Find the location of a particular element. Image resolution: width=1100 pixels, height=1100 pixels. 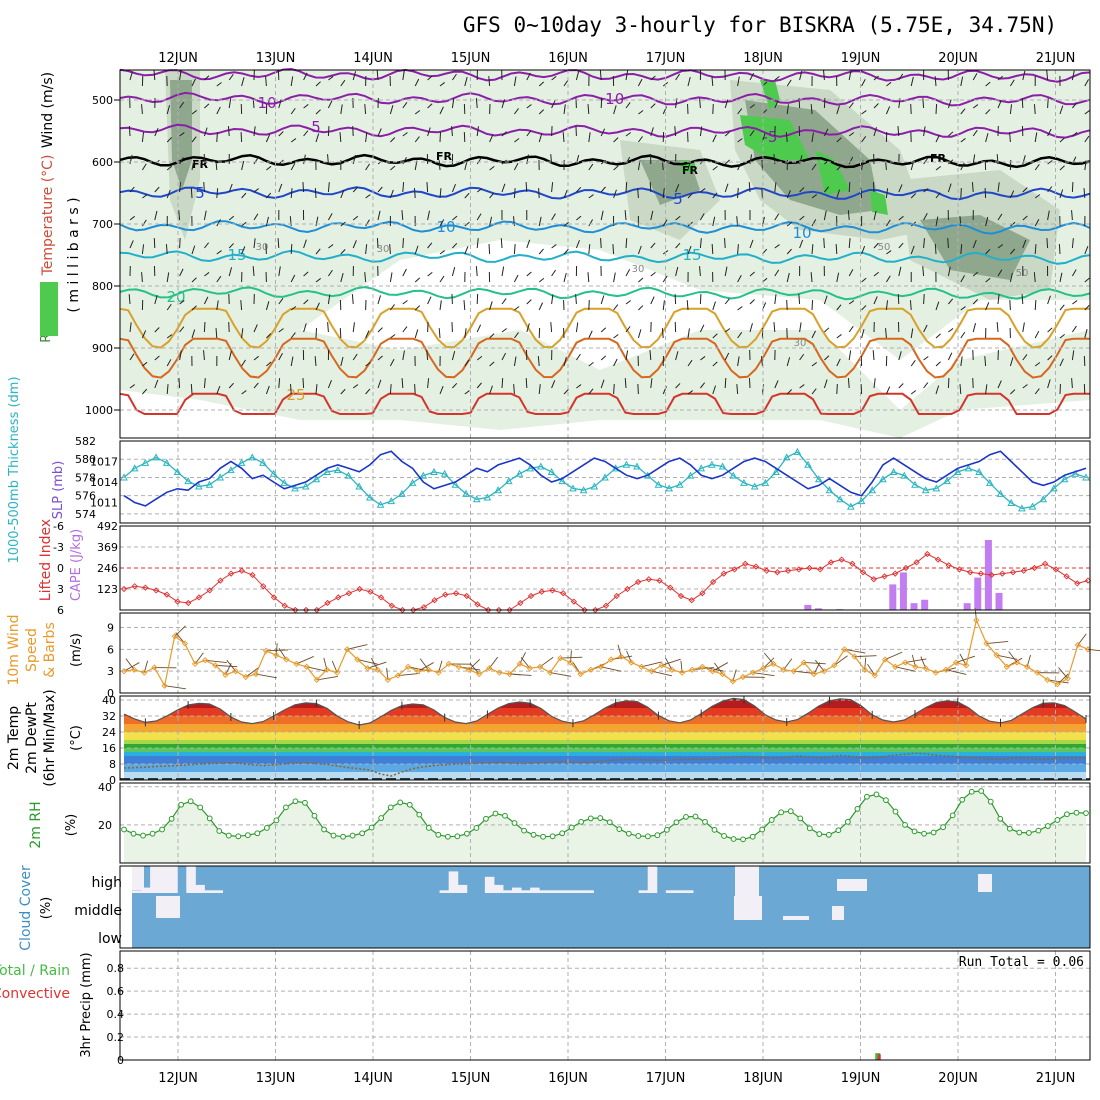

date-label-bottom: 19JUN is located at coordinates (861, 1078).